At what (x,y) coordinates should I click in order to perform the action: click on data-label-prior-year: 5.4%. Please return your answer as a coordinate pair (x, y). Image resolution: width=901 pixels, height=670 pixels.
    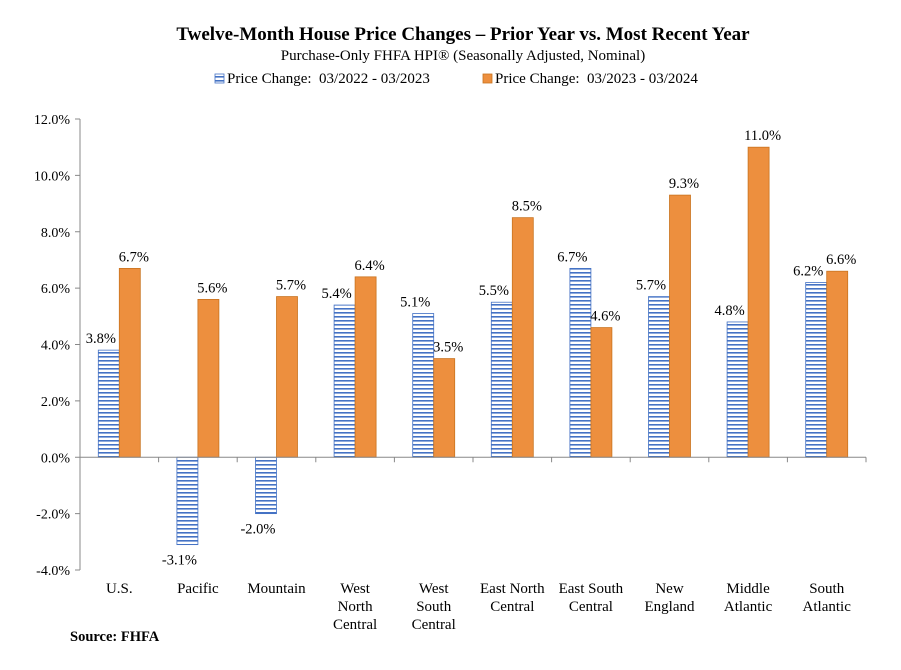
    Looking at the image, I should click on (336, 294).